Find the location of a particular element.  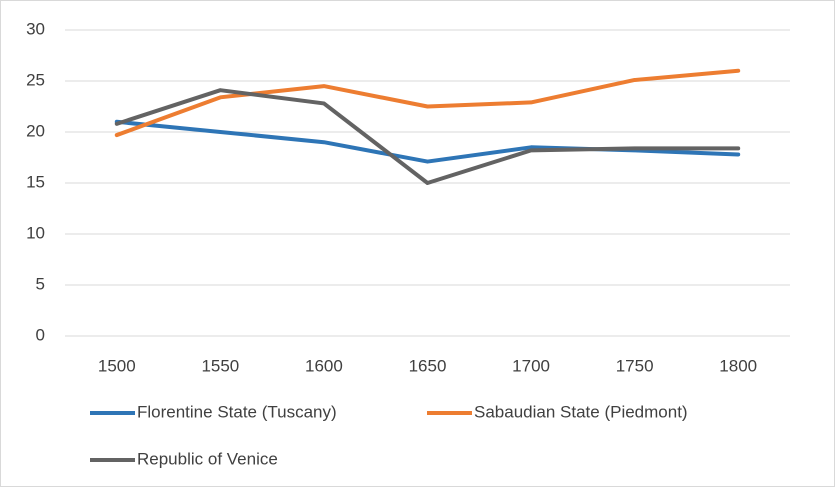

y-tick-label: 15 is located at coordinates (35, 181).